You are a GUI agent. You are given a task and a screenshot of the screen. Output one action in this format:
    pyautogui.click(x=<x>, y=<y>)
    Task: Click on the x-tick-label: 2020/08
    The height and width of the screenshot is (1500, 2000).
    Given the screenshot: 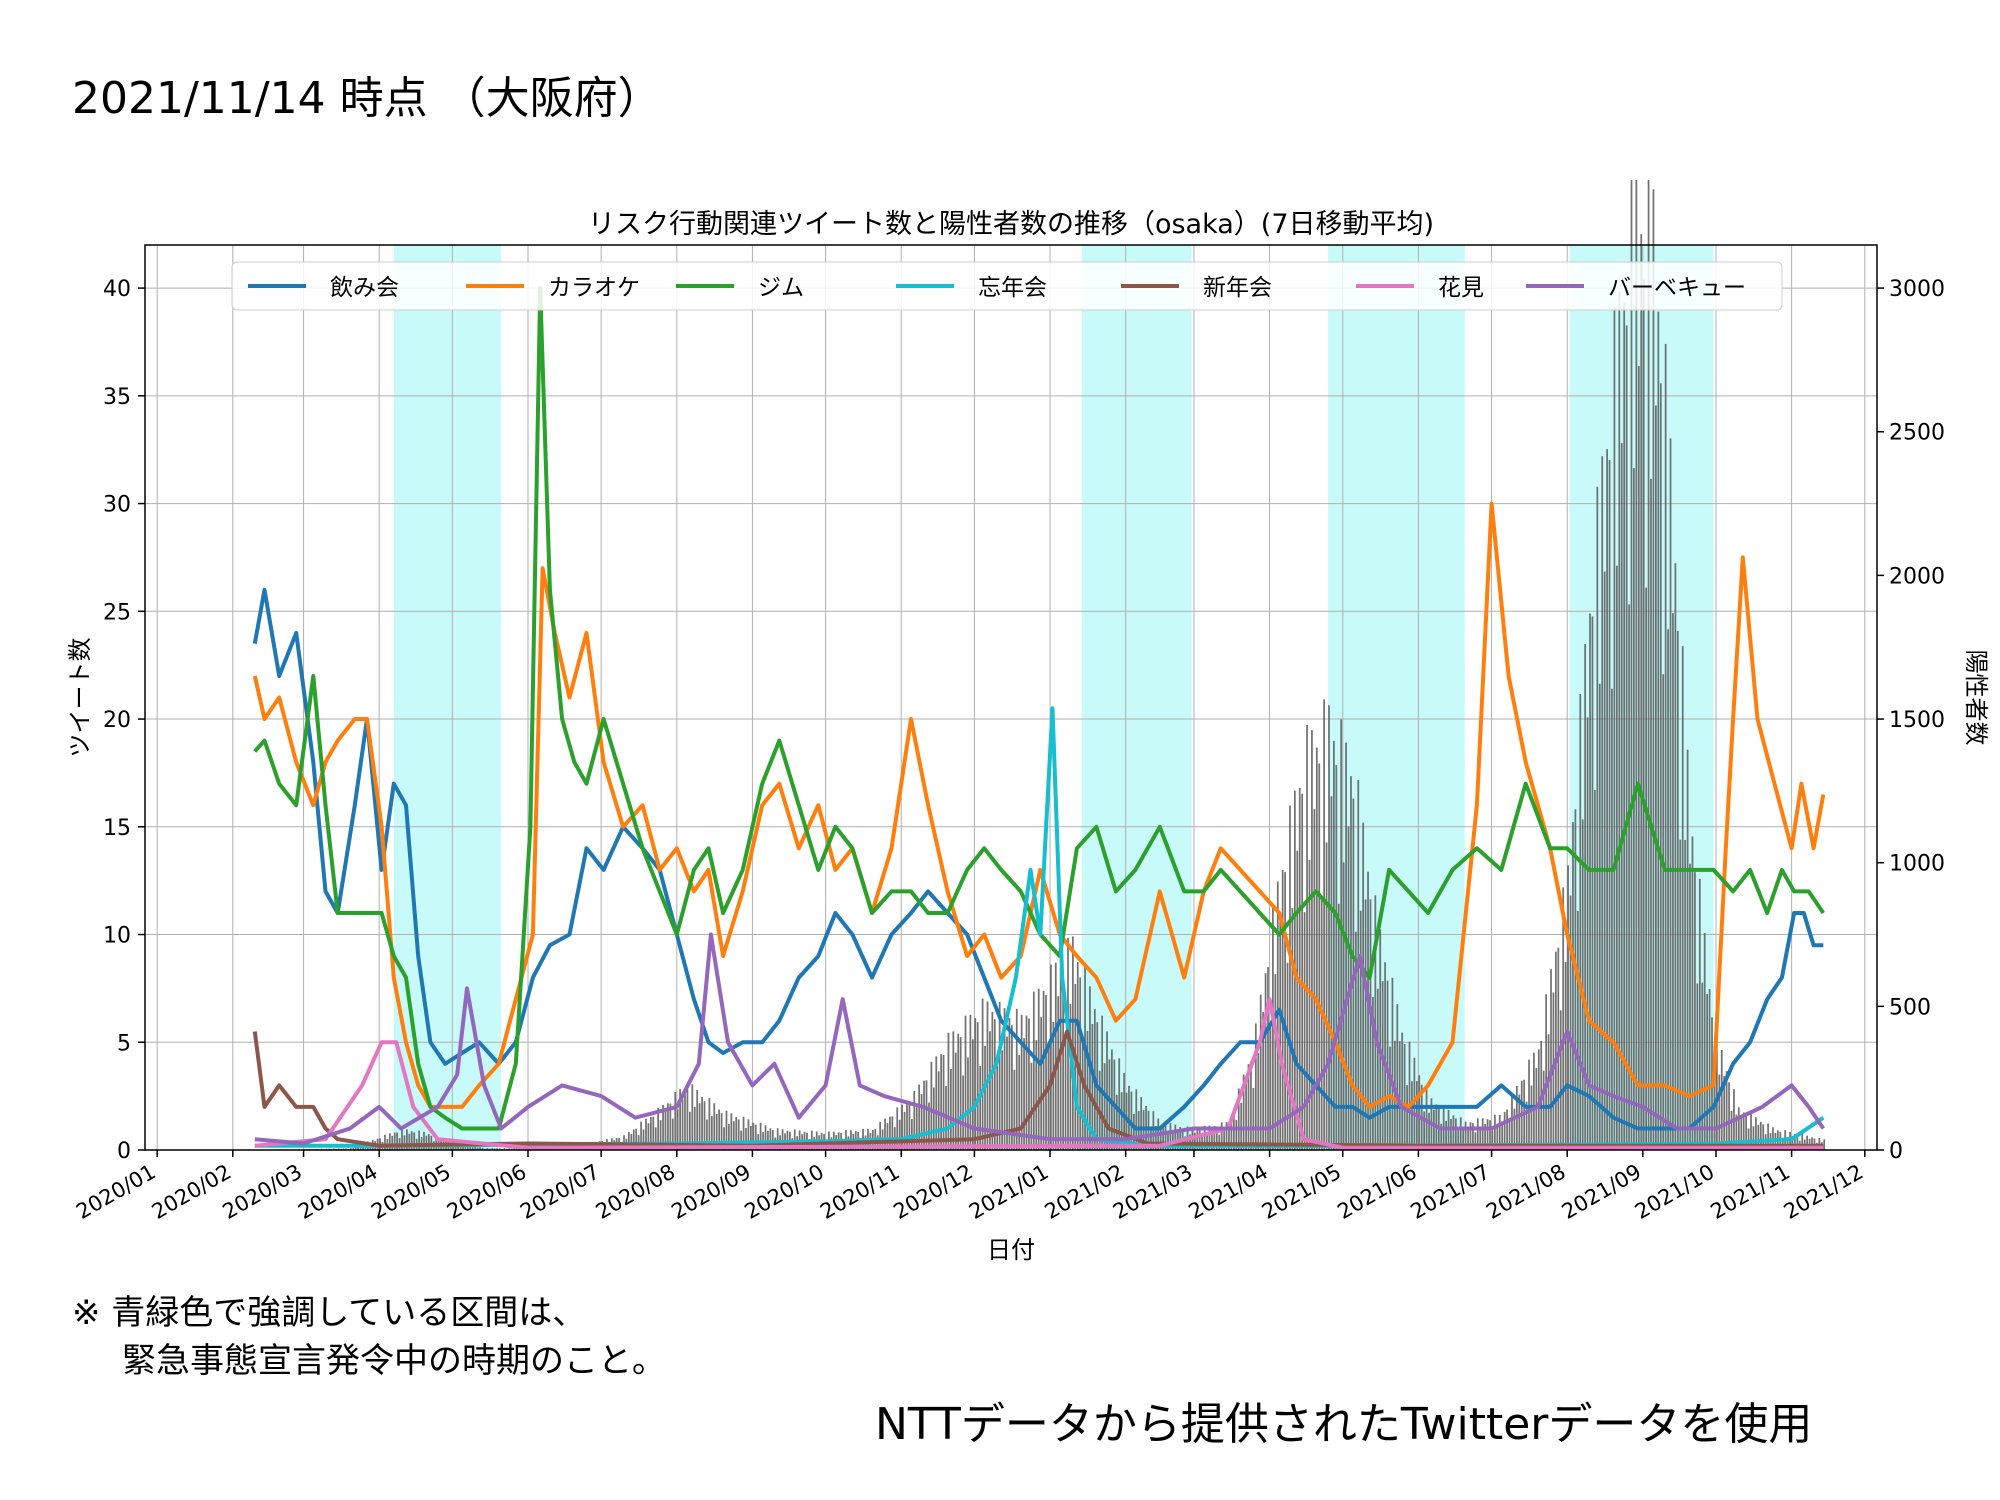 What is the action you would take?
    pyautogui.click(x=636, y=1192)
    